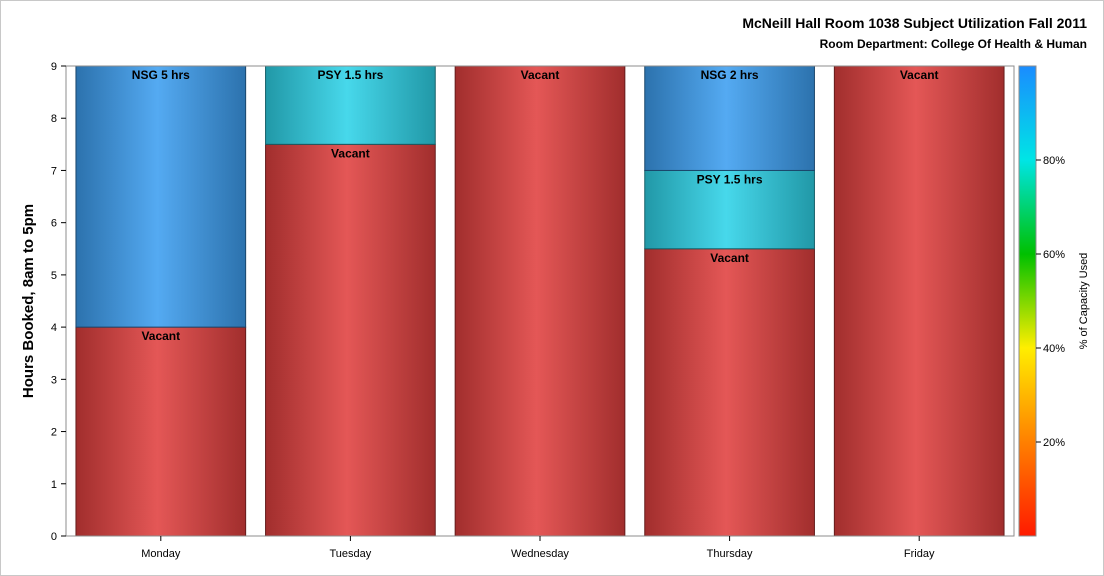 This screenshot has width=1104, height=576. What do you see at coordinates (1054, 443) in the screenshot?
I see `colorbar-tick-label: 20%` at bounding box center [1054, 443].